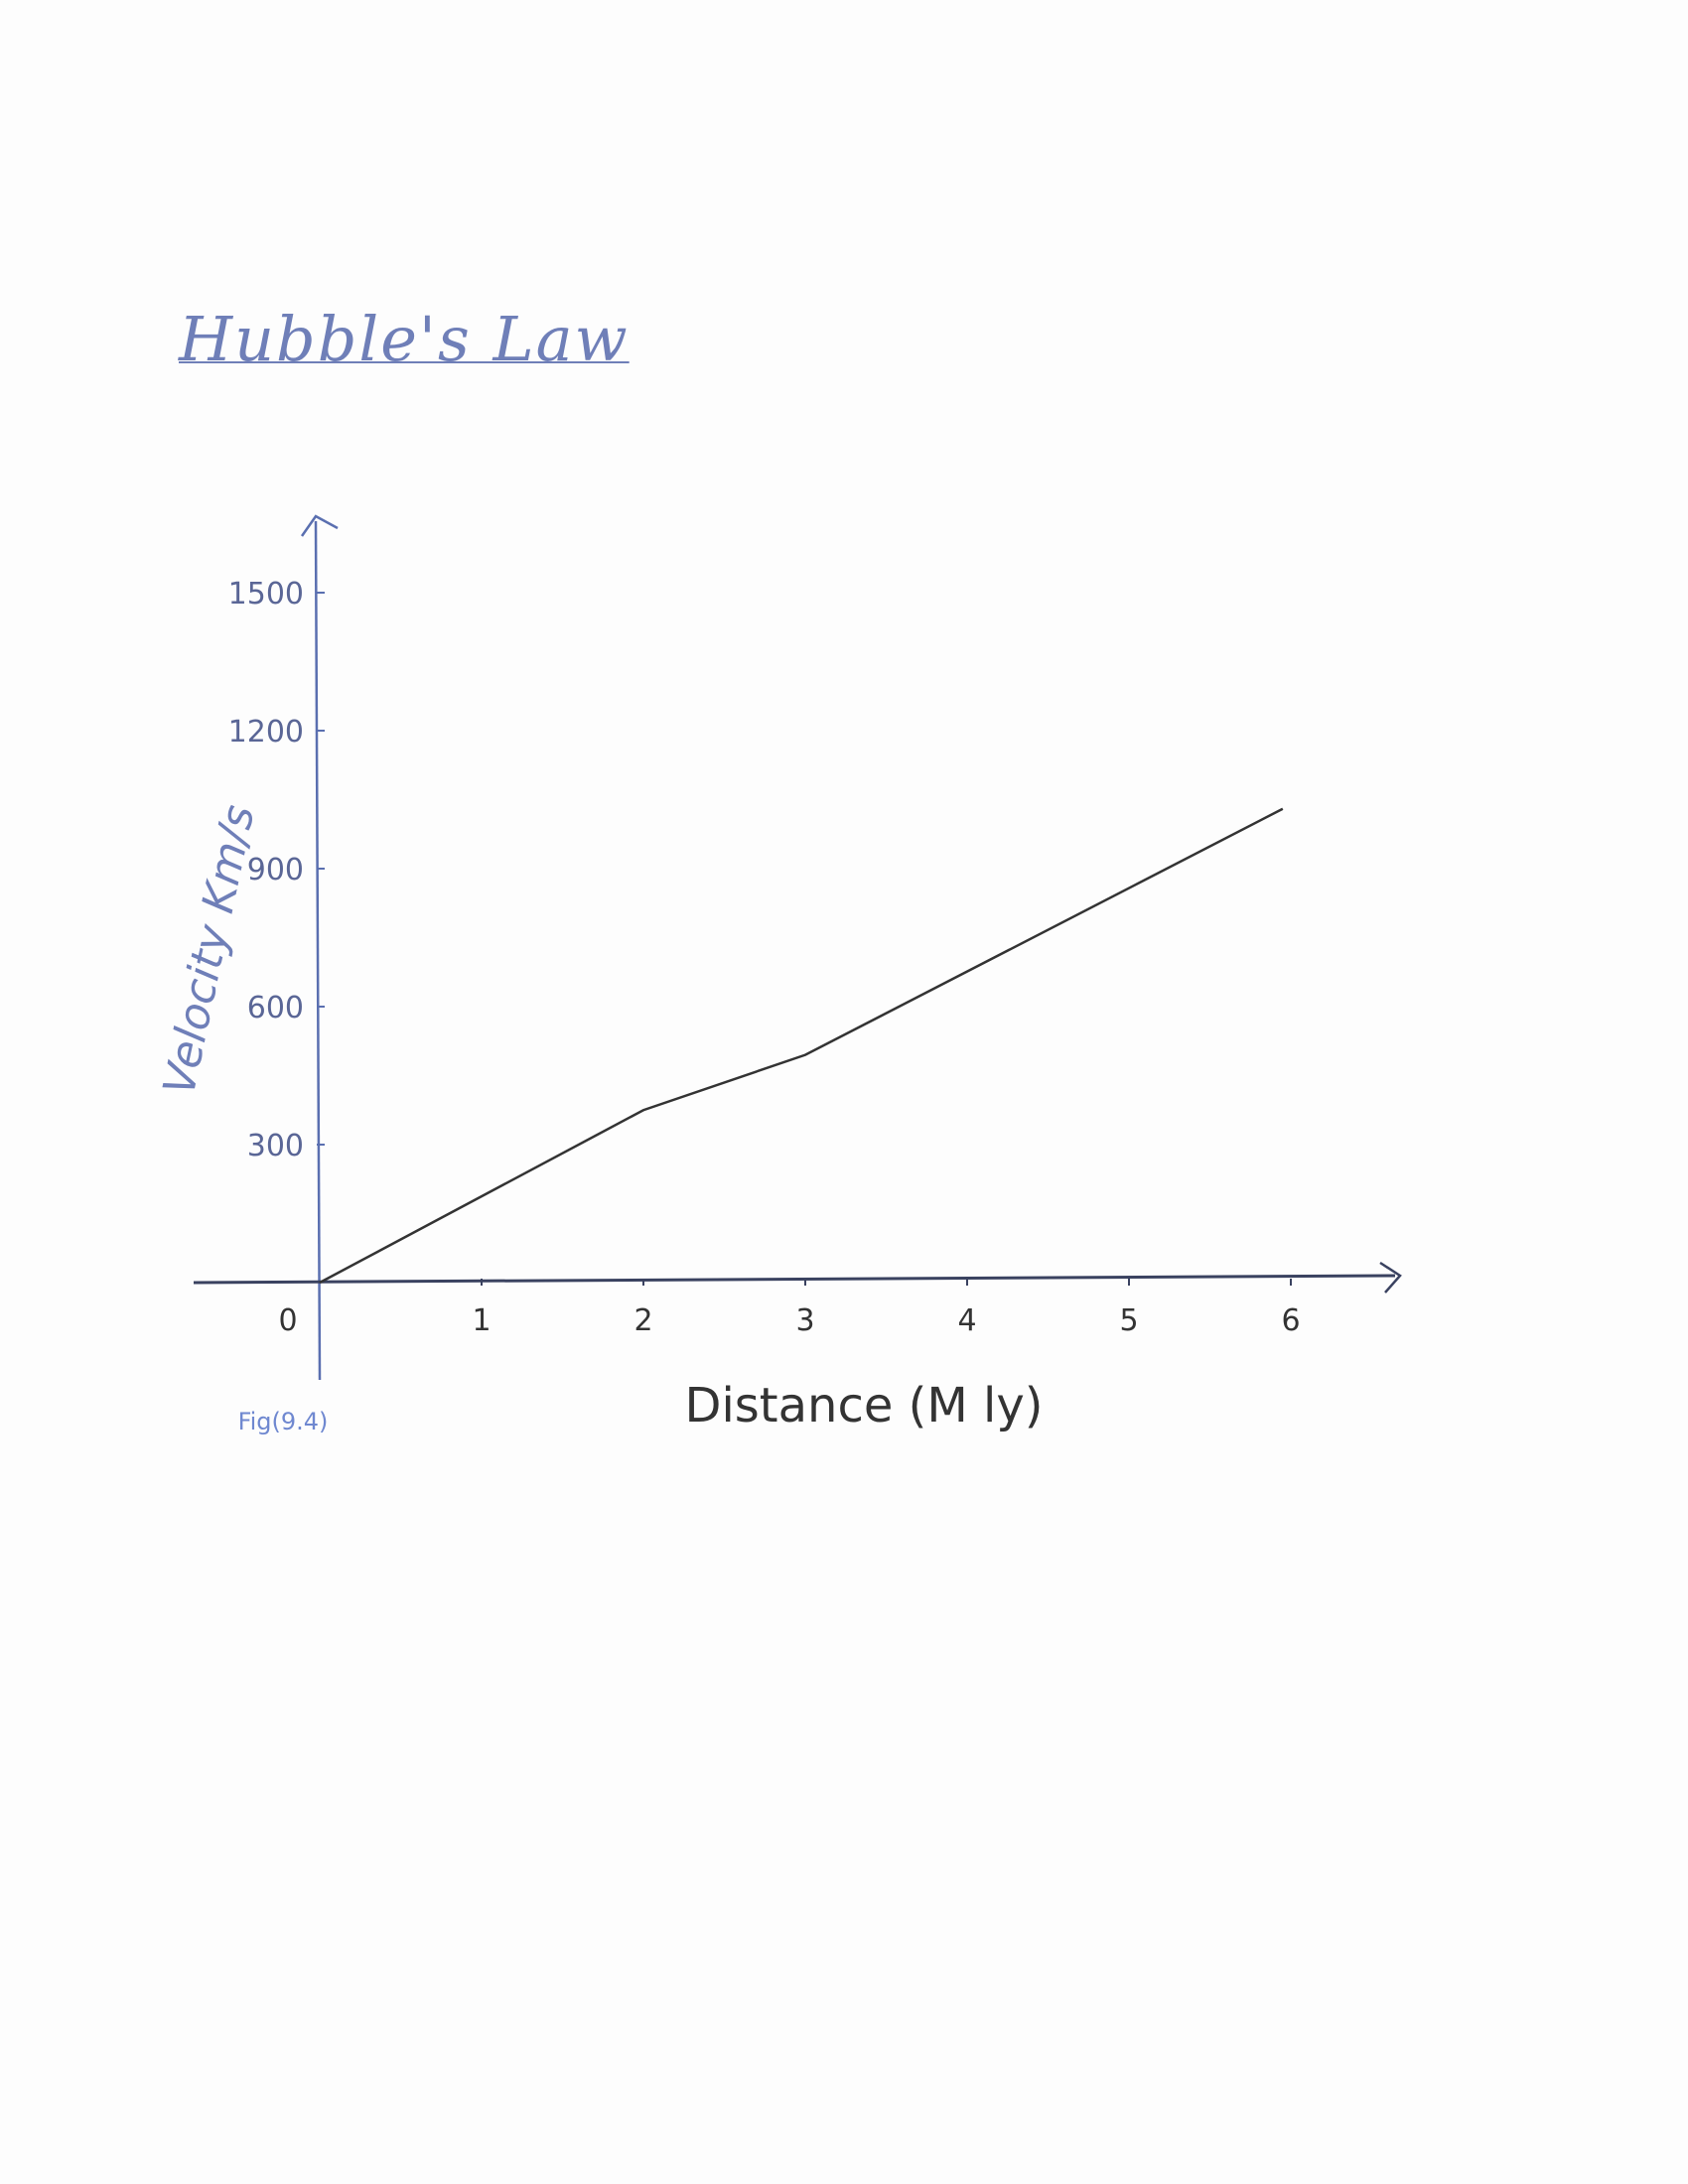  What do you see at coordinates (275, 1146) in the screenshot?
I see `y-tick-label: 300` at bounding box center [275, 1146].